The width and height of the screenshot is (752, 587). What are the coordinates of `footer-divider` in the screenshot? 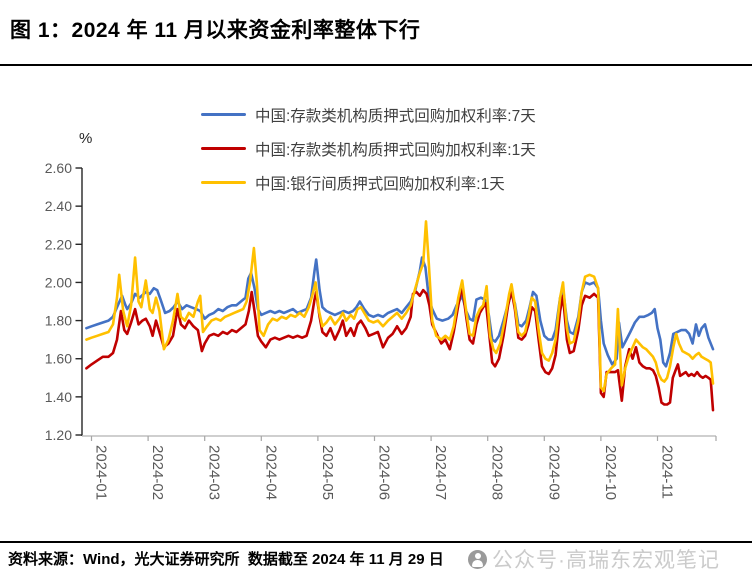 It's located at (376, 542).